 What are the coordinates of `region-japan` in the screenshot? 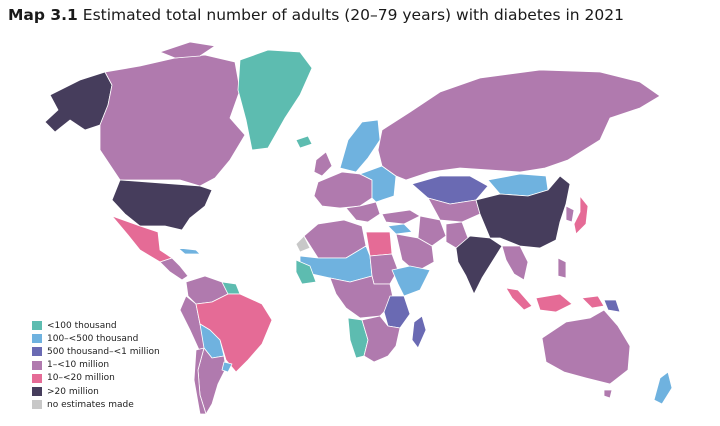 It's located at (581, 215).